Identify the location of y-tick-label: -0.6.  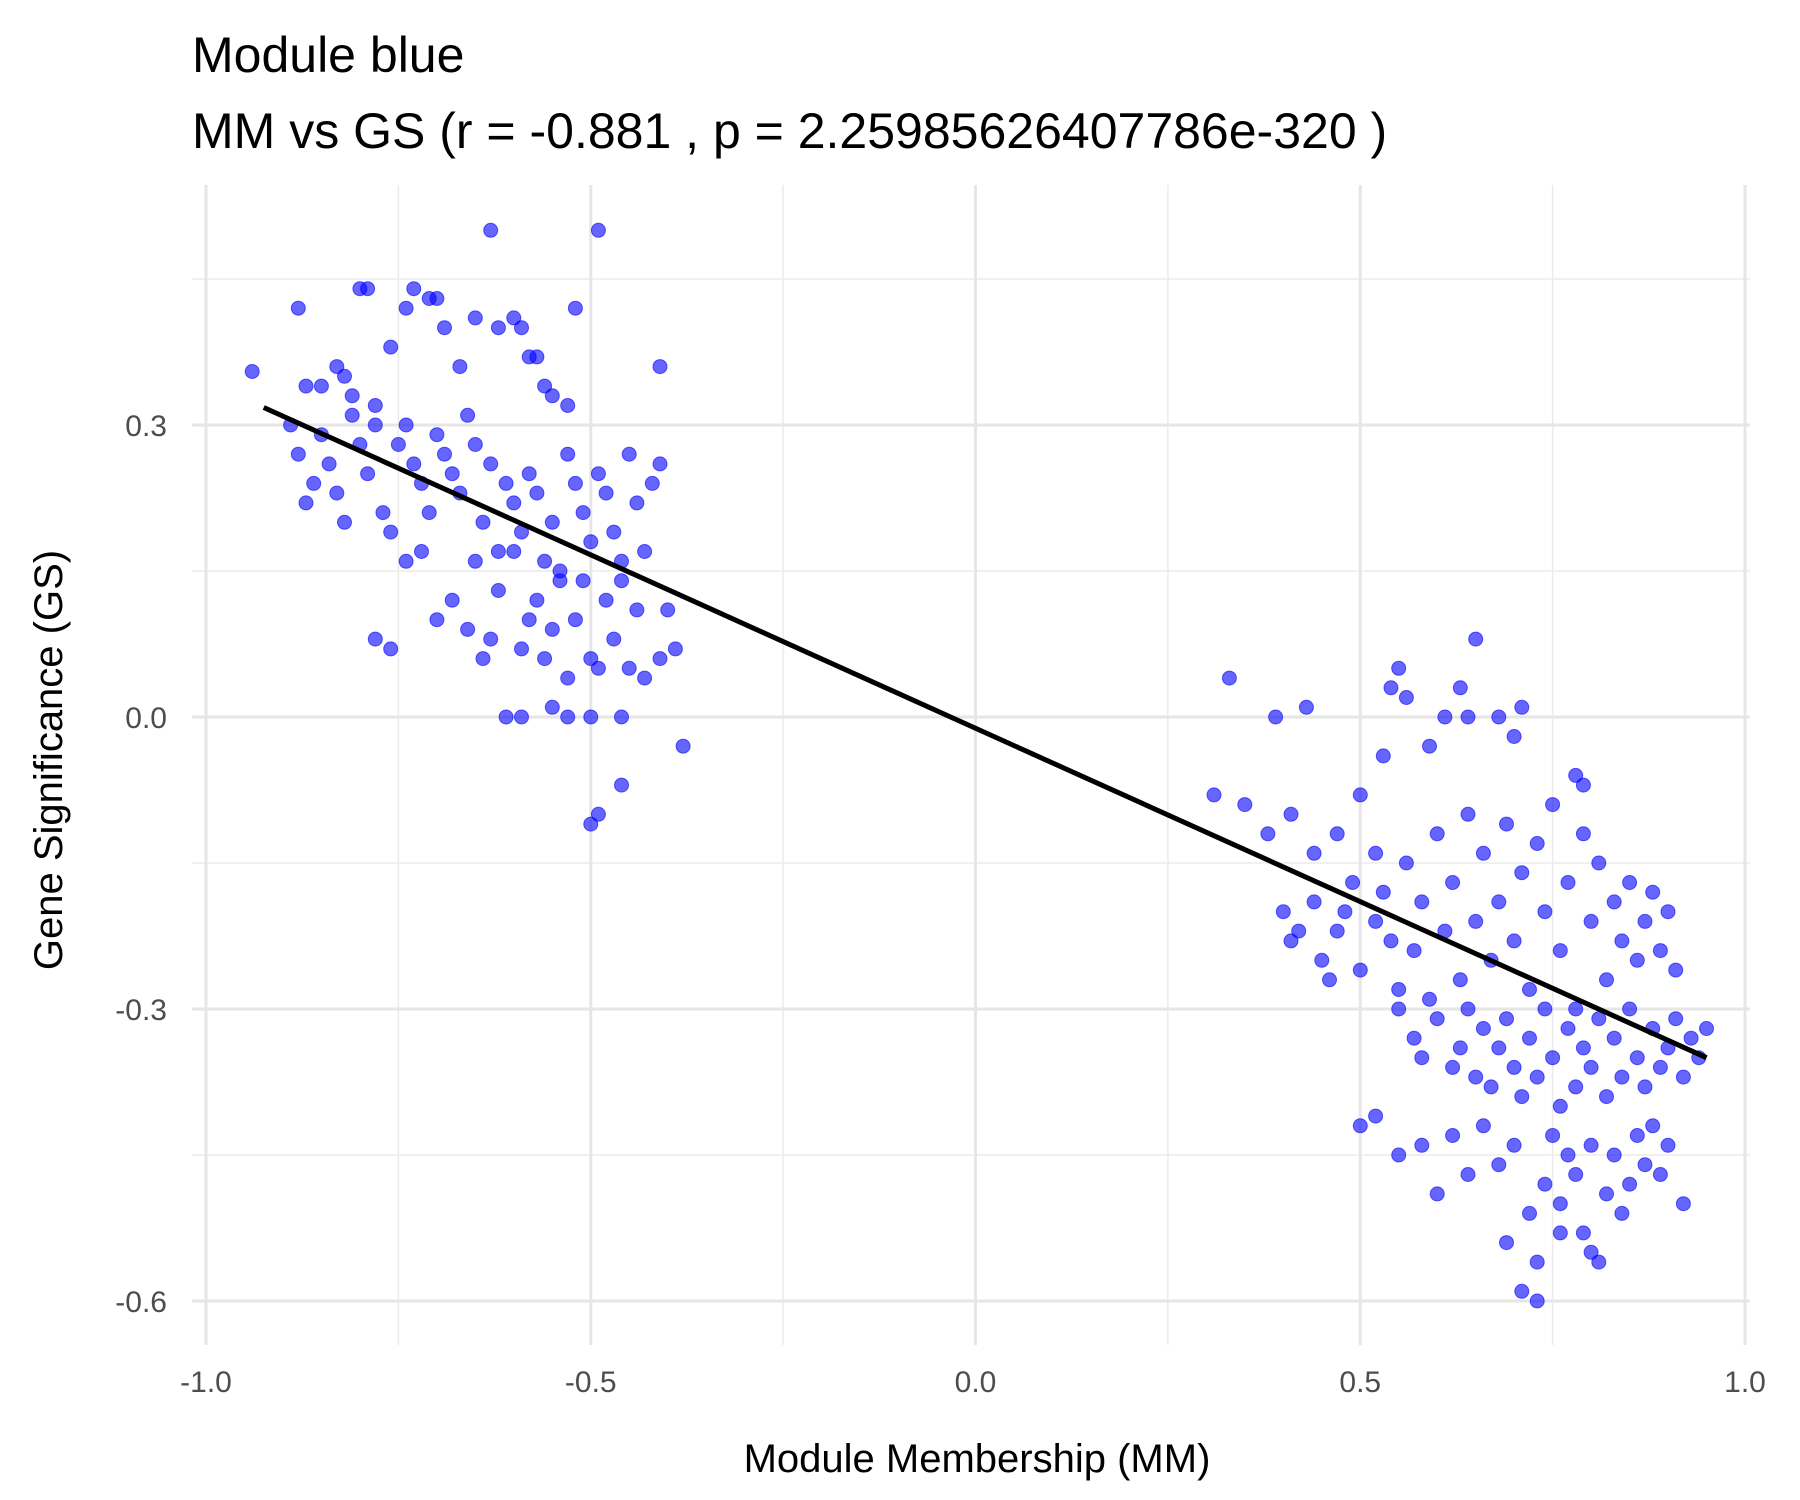
(141, 1302).